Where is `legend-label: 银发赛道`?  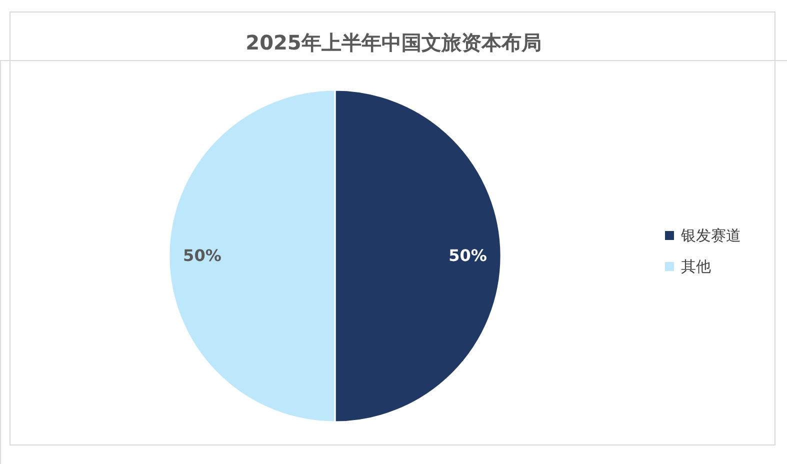
legend-label: 银发赛道 is located at coordinates (710, 235).